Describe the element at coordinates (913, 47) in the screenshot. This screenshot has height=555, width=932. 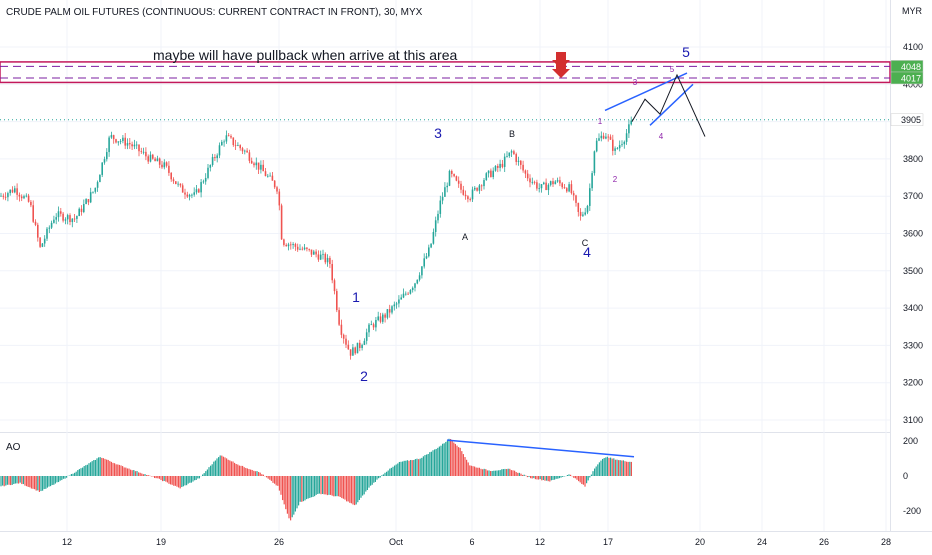
I see `price-tick-label: 4100` at that location.